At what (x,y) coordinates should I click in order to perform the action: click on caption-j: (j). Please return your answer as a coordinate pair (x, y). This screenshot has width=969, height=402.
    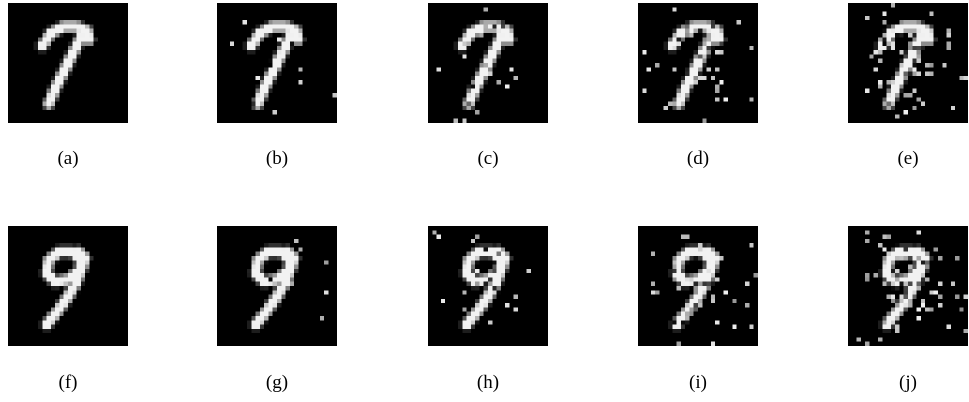
    Looking at the image, I should click on (908, 382).